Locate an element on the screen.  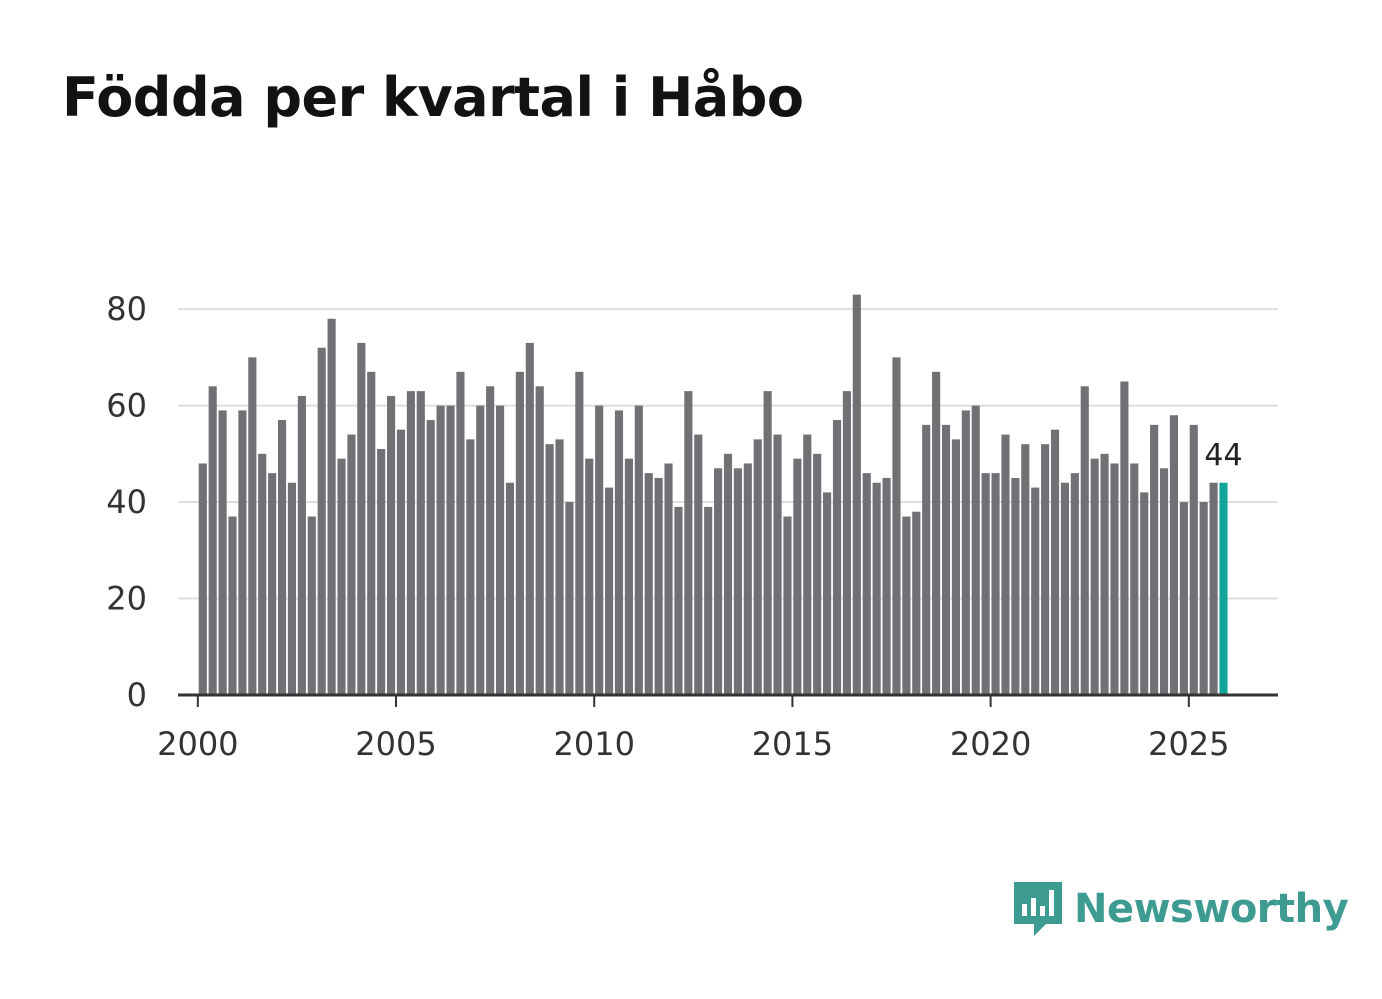
brand: Newsworthy is located at coordinates (1179, 909).